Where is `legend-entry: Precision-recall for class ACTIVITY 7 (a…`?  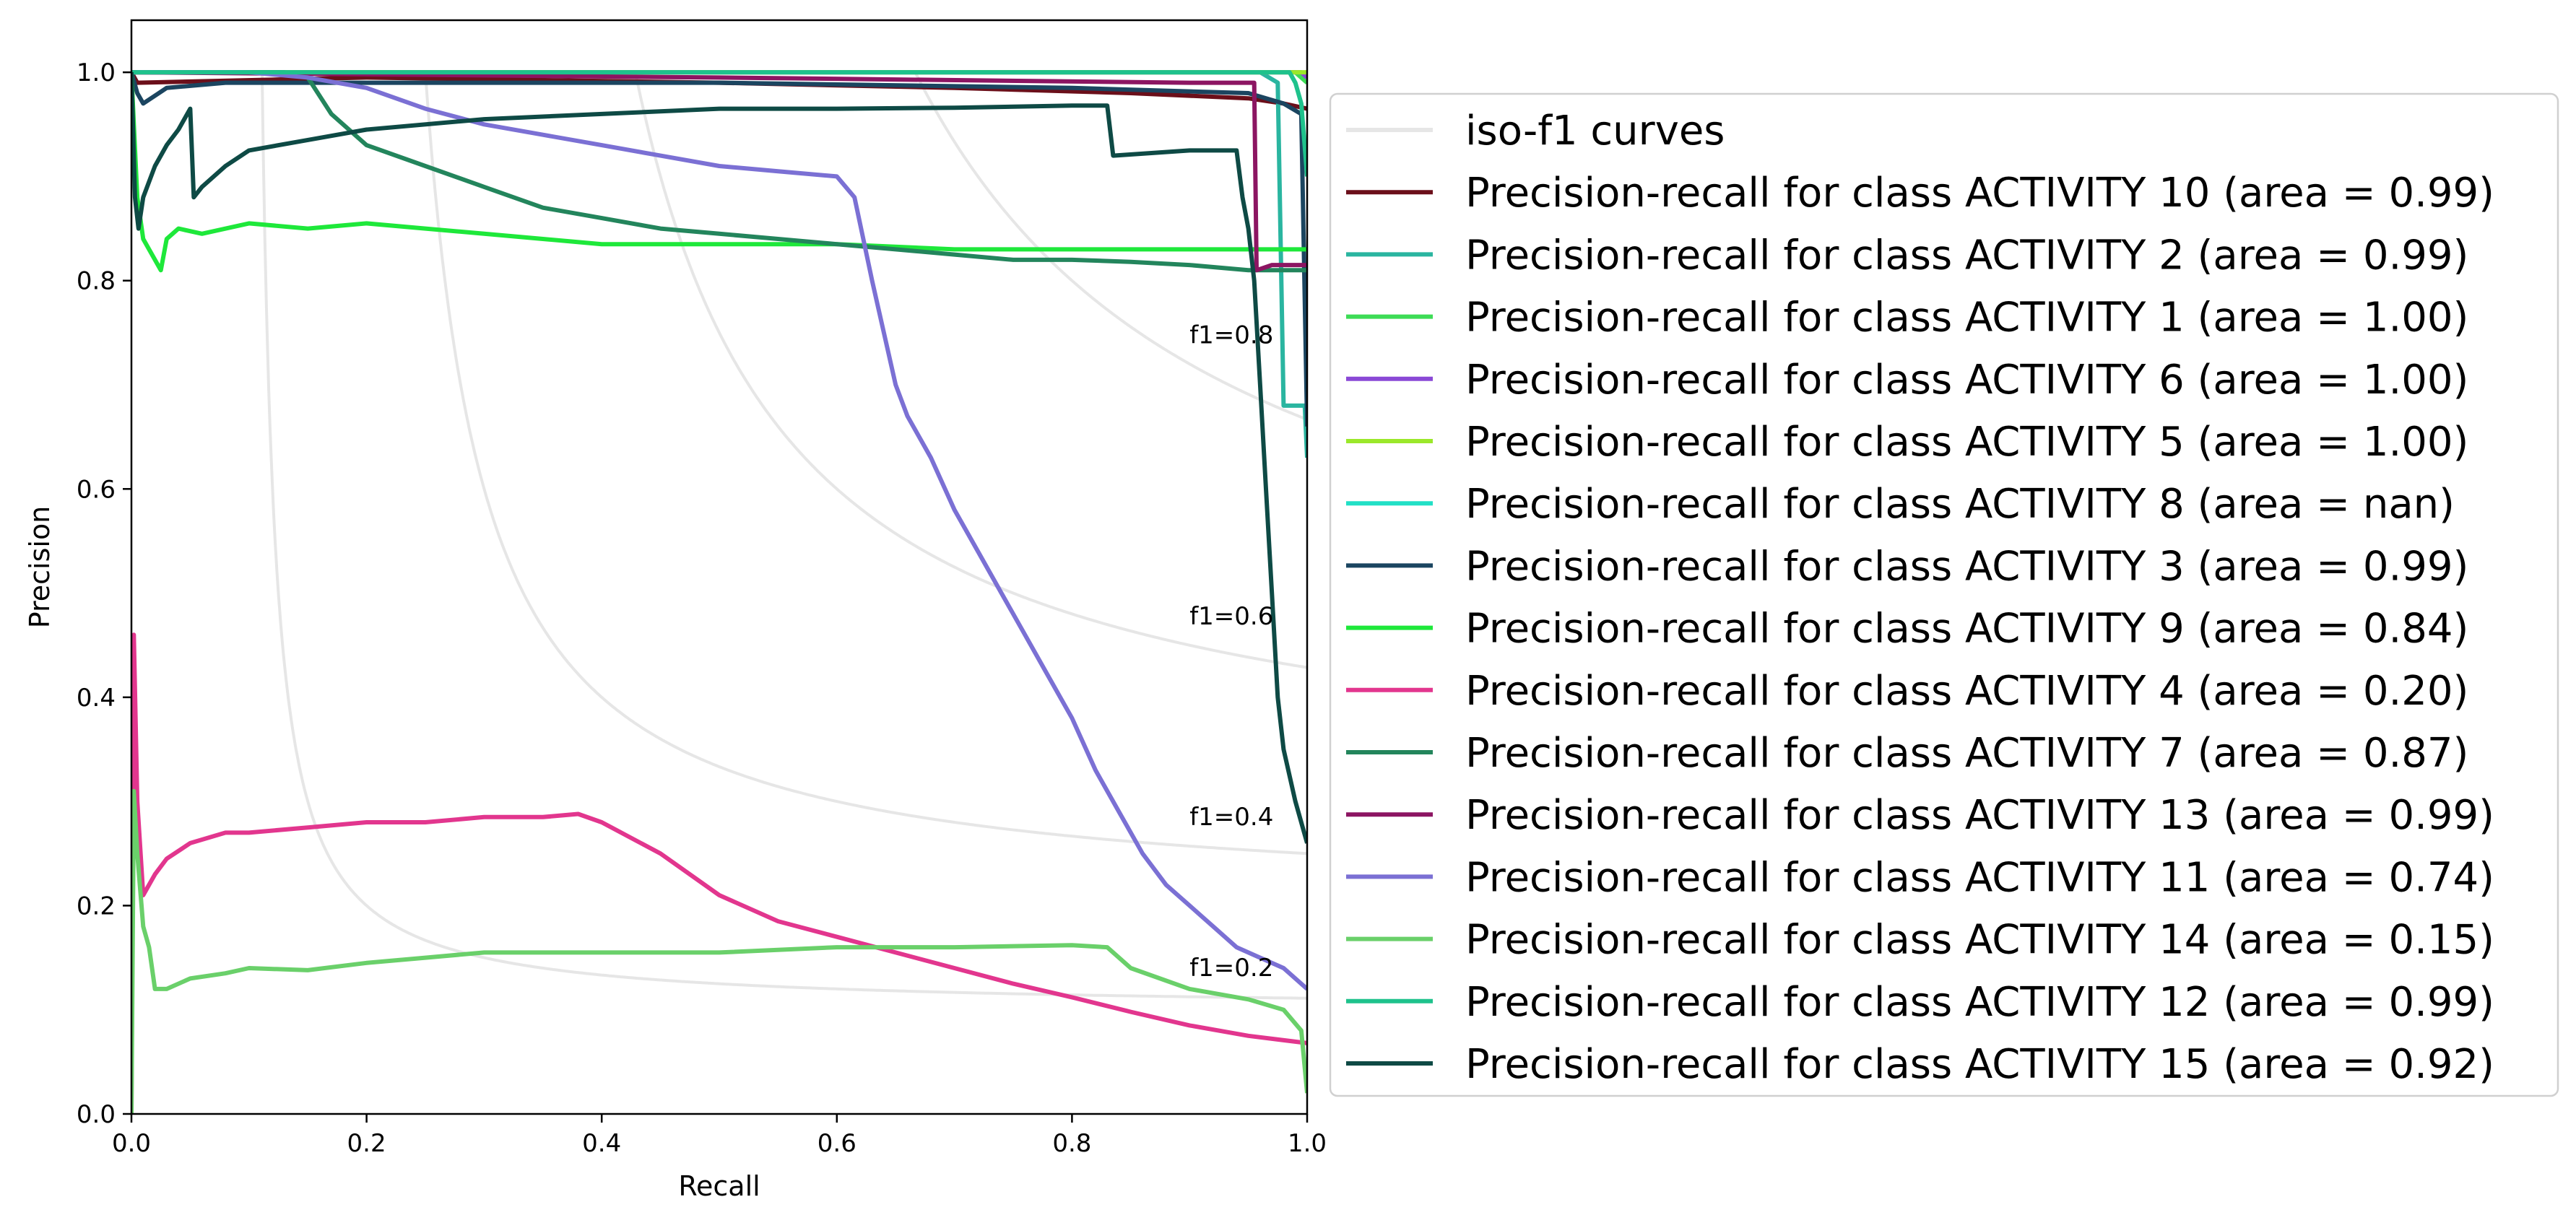 legend-entry: Precision-recall for class ACTIVITY 7 (a… is located at coordinates (1966, 753).